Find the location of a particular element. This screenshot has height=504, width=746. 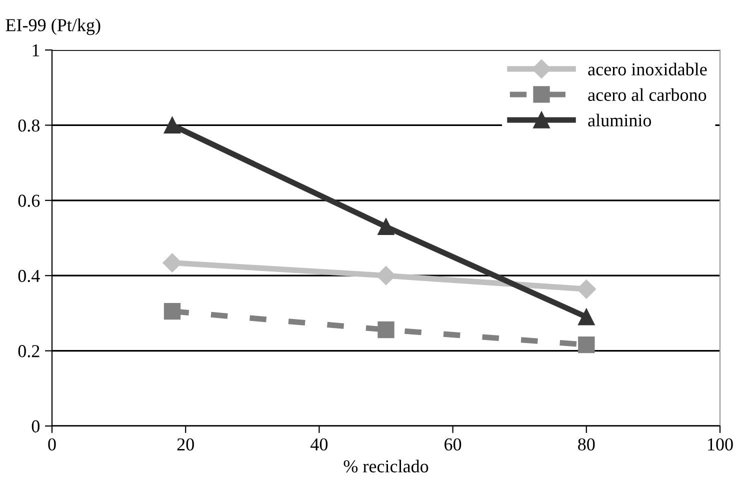

legend-label: aluminio is located at coordinates (620, 120).